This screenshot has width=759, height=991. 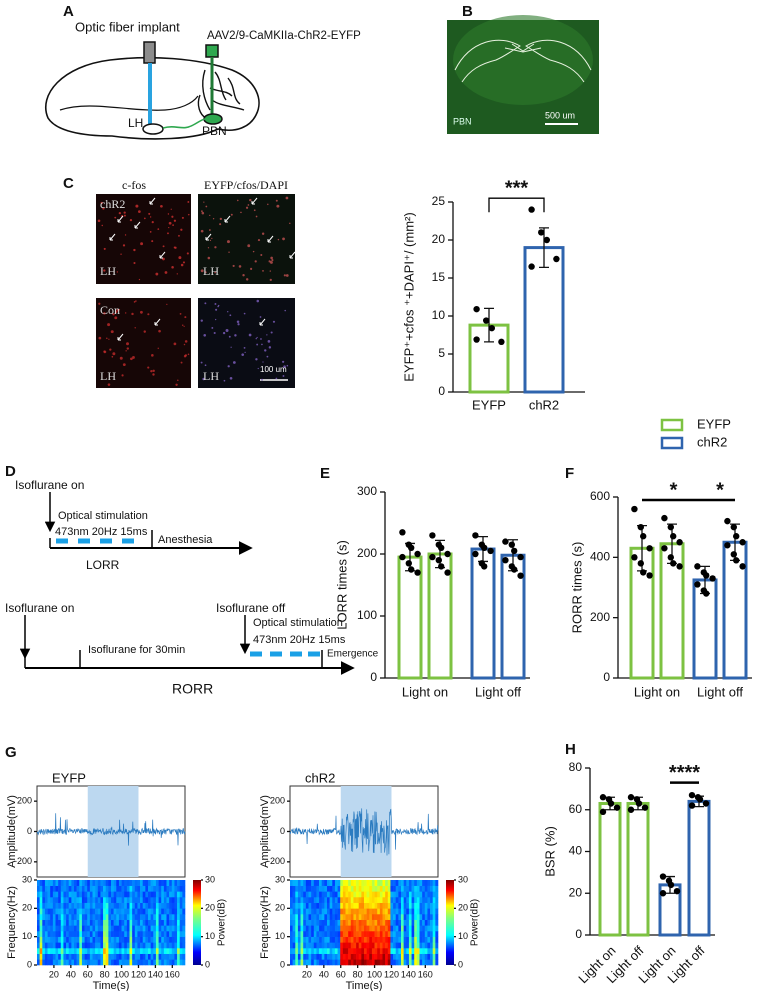 I want to click on freq-tick-label: 30, so click(x=280, y=879).